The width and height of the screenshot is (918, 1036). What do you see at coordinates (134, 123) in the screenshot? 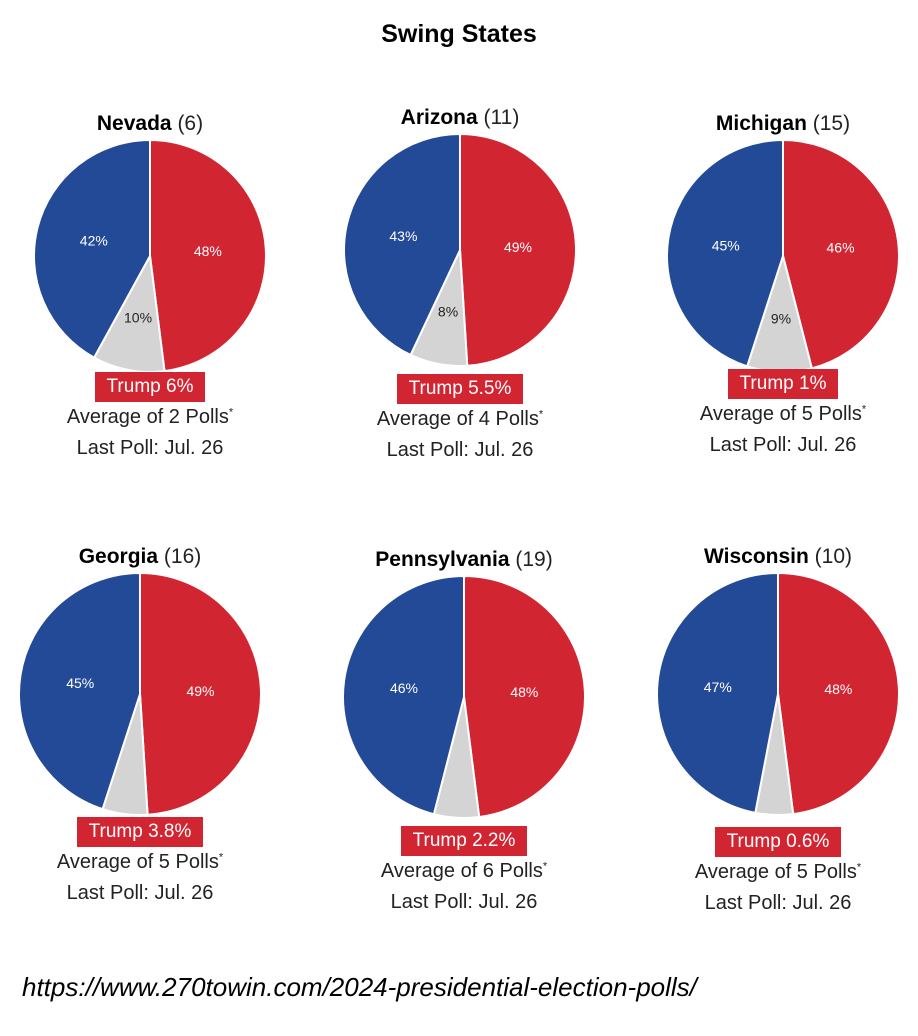
I see `state-name: Nevada` at bounding box center [134, 123].